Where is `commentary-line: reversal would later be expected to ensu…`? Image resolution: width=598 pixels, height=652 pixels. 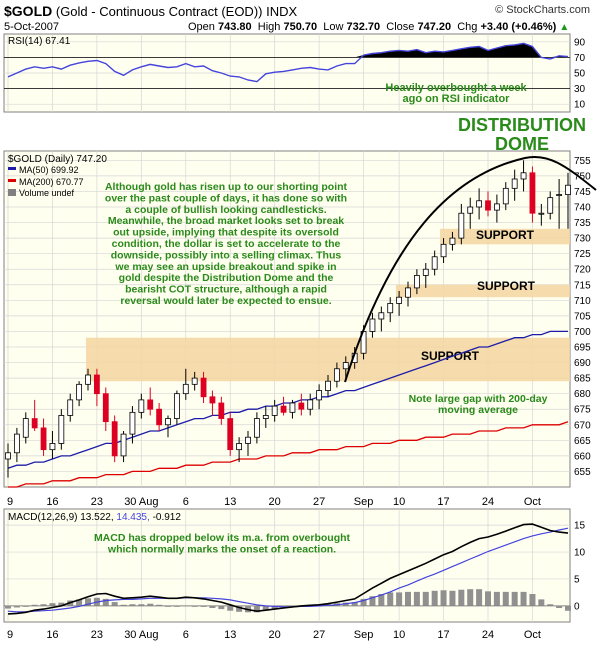
commentary-line: reversal would later be expected to ensu… is located at coordinates (225, 301).